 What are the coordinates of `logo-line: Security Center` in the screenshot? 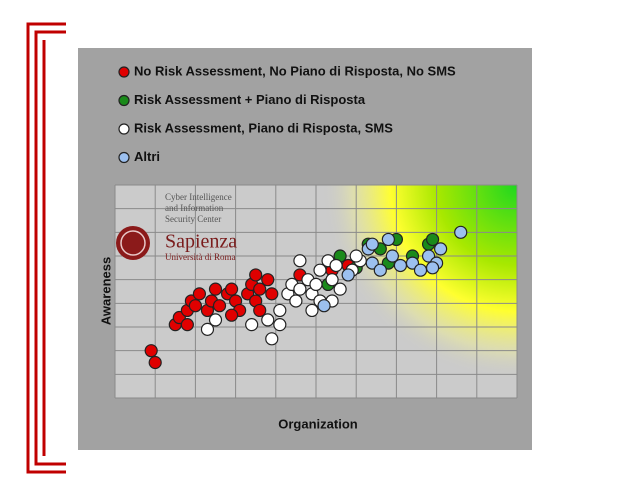 It's located at (193, 219).